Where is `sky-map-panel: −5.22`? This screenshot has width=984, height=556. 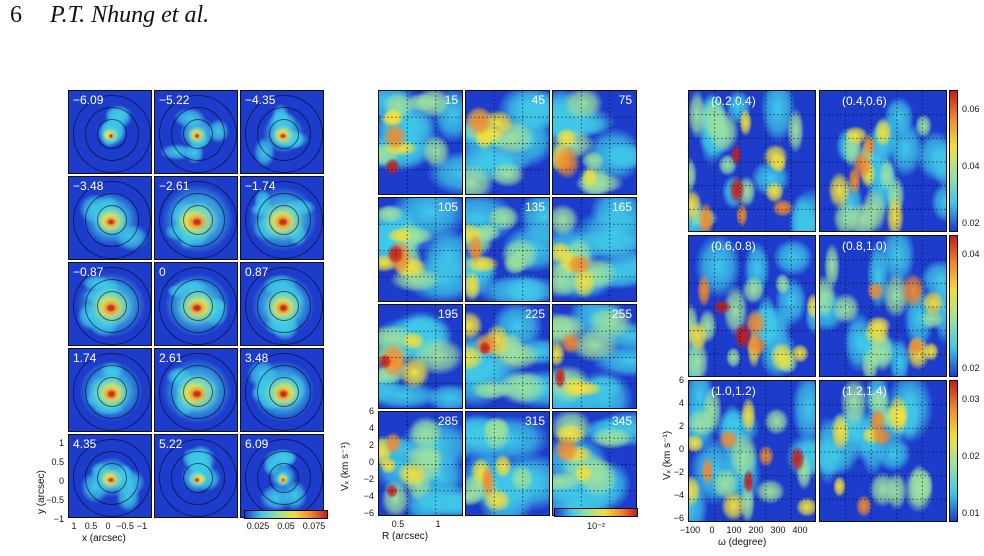
sky-map-panel: −5.22 is located at coordinates (196, 132).